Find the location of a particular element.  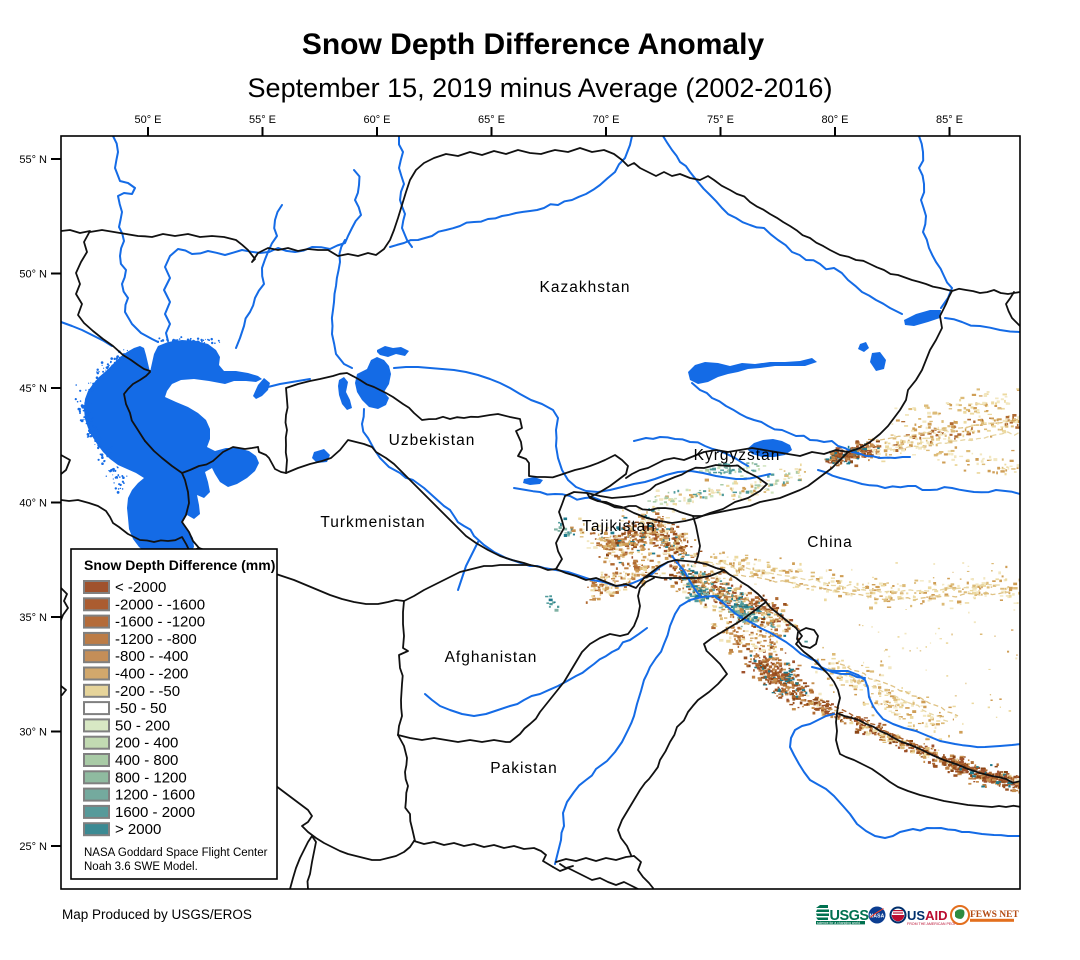

svg-text: -800 - -400 is located at coordinates (151, 656).